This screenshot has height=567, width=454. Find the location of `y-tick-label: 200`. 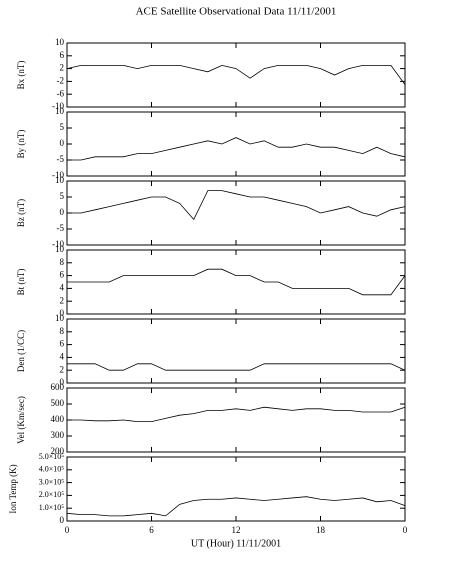

y-tick-label: 200 is located at coordinates (58, 451).